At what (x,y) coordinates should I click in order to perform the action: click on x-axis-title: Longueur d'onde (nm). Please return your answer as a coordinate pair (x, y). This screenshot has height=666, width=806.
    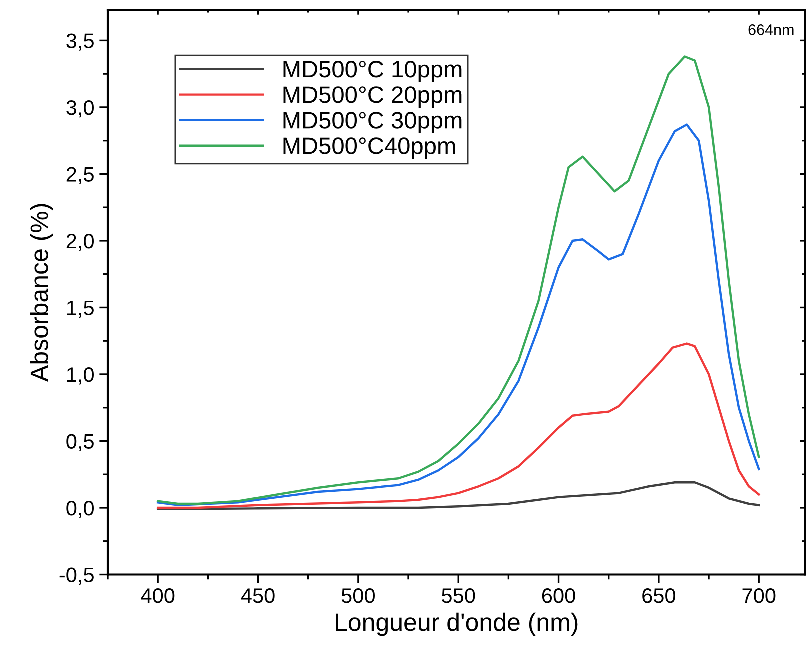
    Looking at the image, I should click on (457, 624).